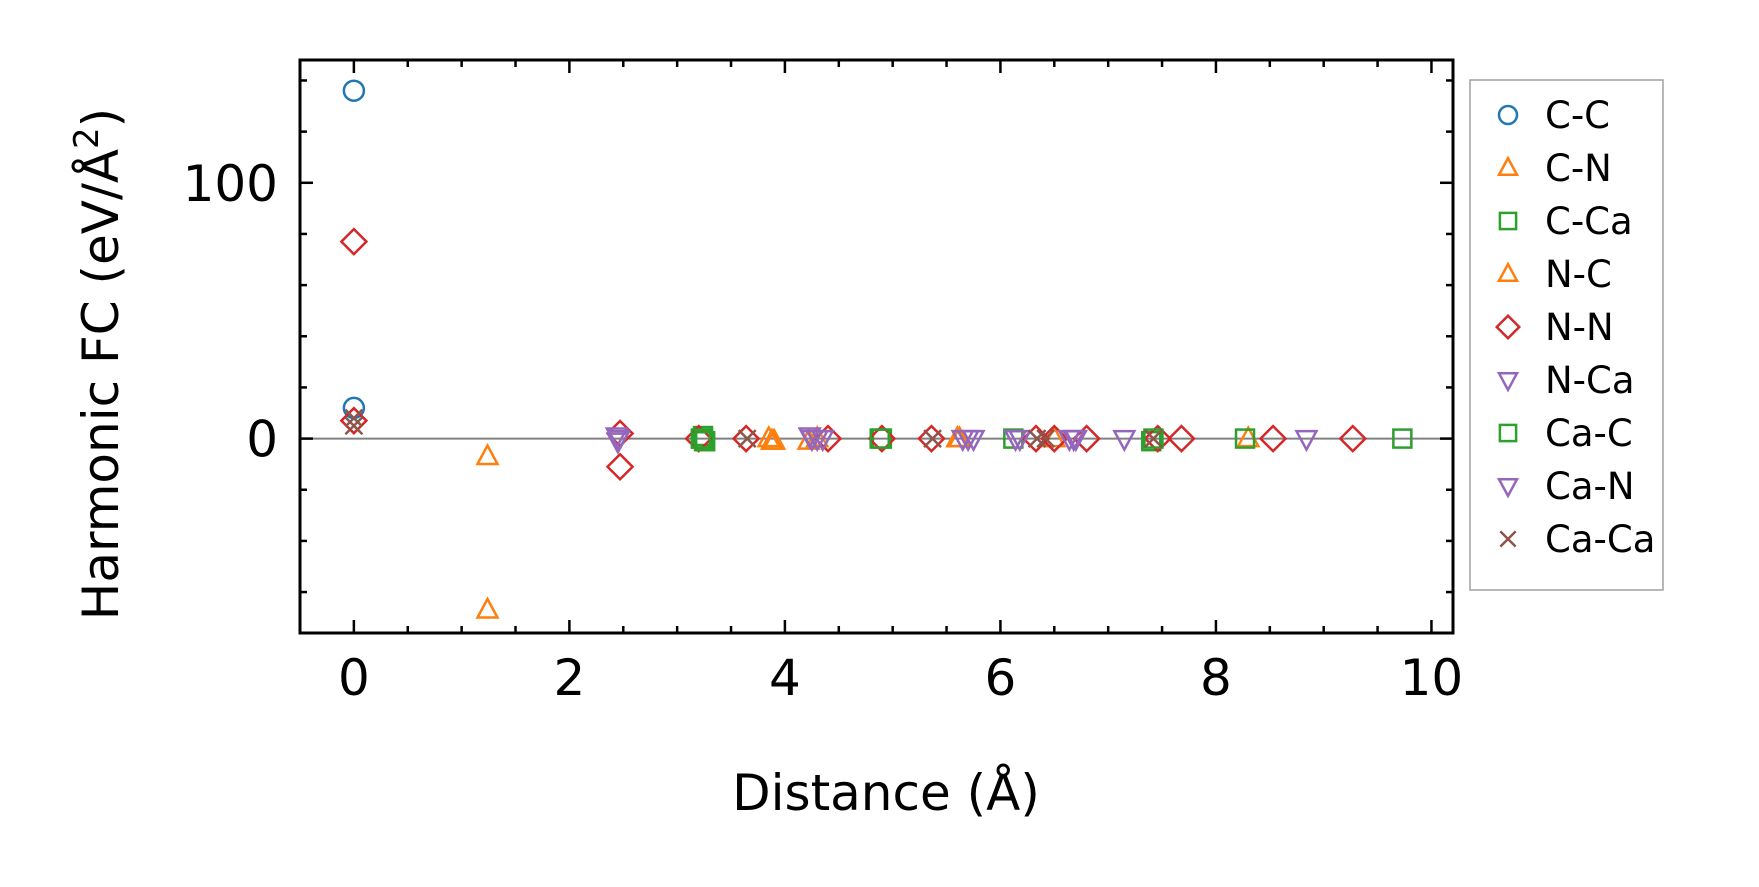  I want to click on legend-label-ca-c: Ca-C, so click(1589, 433).